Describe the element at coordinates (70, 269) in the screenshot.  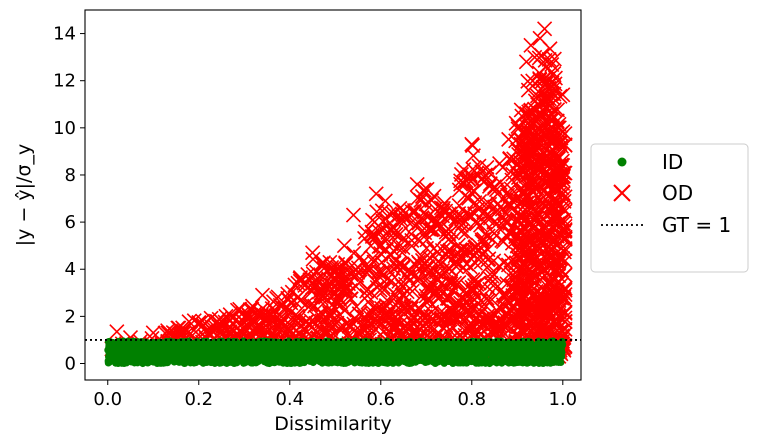
I see `y-tick-label: 4` at that location.